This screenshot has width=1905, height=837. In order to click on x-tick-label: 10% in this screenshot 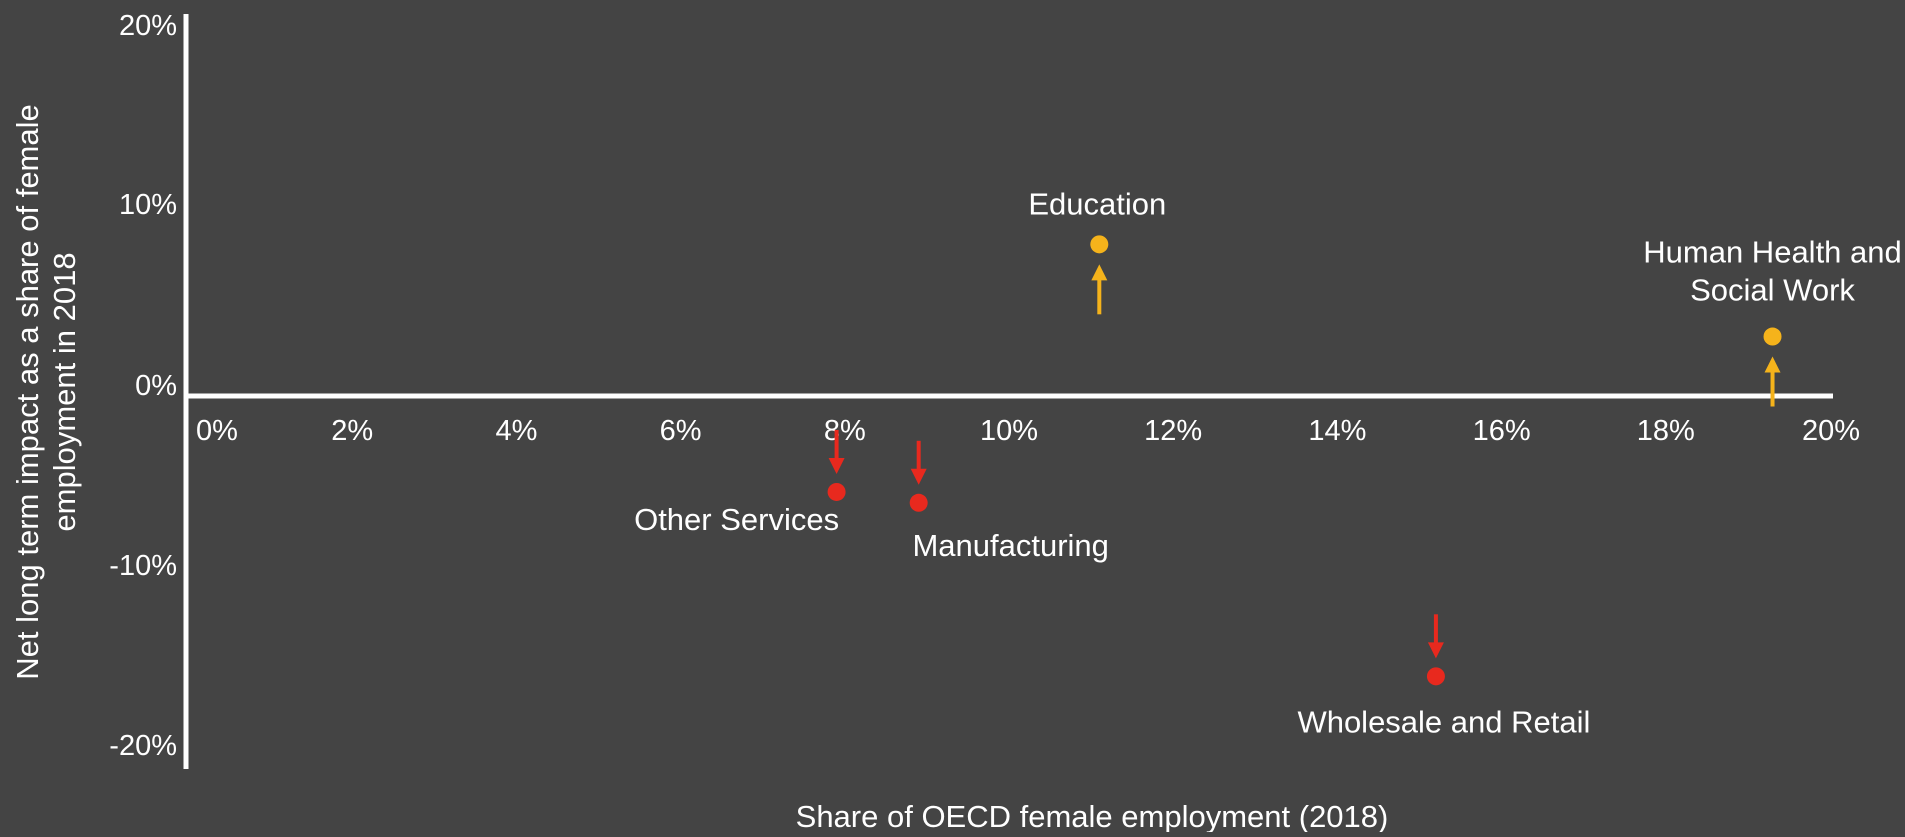, I will do `click(1009, 431)`.